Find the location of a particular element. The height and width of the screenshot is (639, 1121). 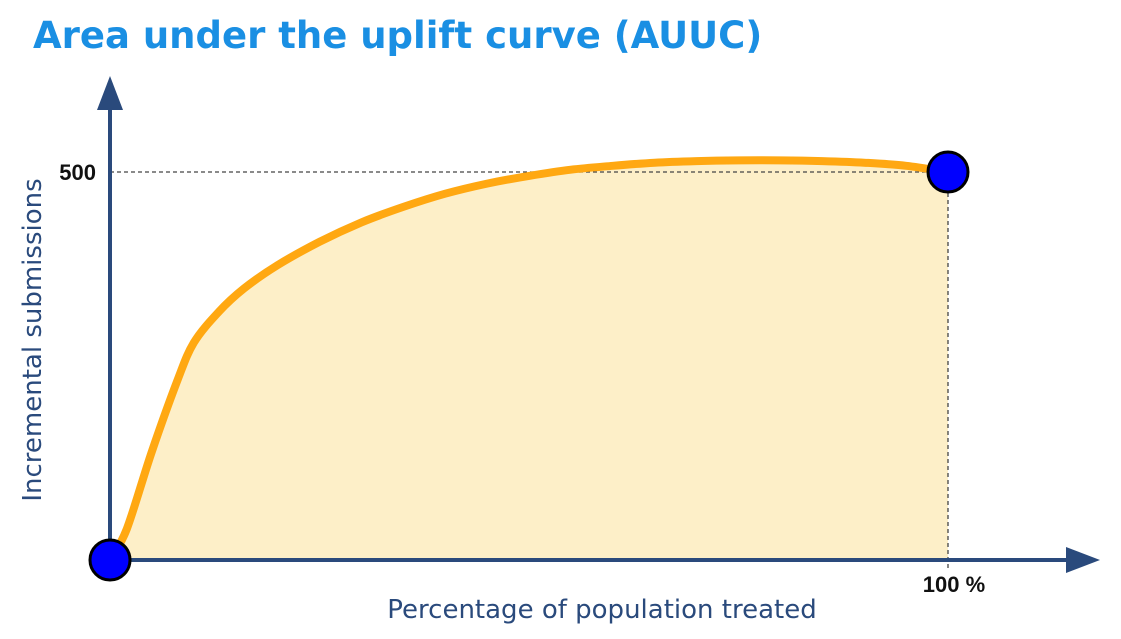

x-axis is located at coordinates (605, 560).